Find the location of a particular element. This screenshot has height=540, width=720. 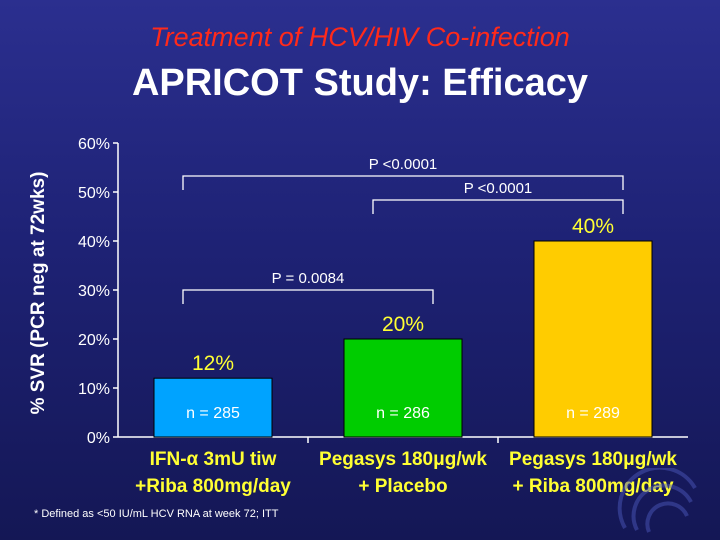

bar-value-label: 40% is located at coordinates (593, 226).